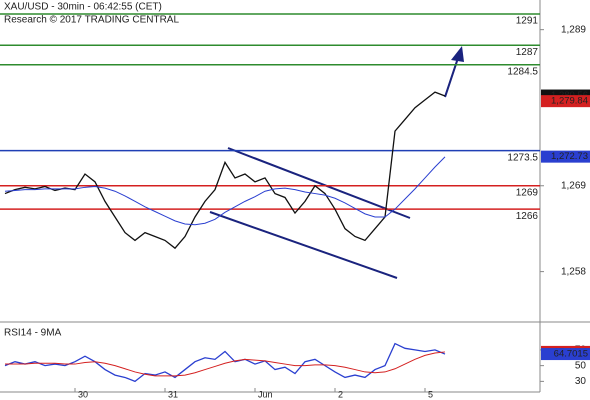 The height and width of the screenshot is (400, 590). Describe the element at coordinates (91, 20) in the screenshot. I see `chart-subtitle: Research © 2017 TRADING CENTRAL` at that location.